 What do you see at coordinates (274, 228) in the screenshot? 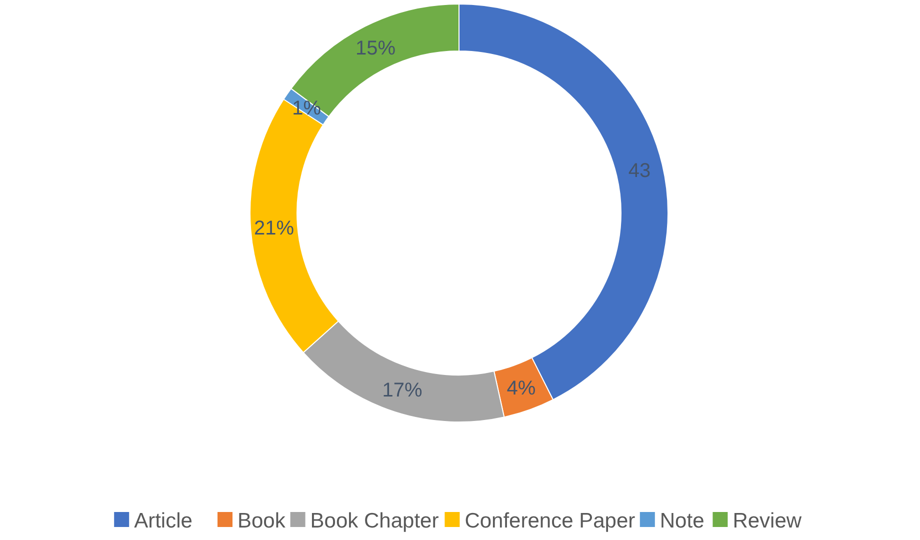
I see `data-label: 21%` at bounding box center [274, 228].